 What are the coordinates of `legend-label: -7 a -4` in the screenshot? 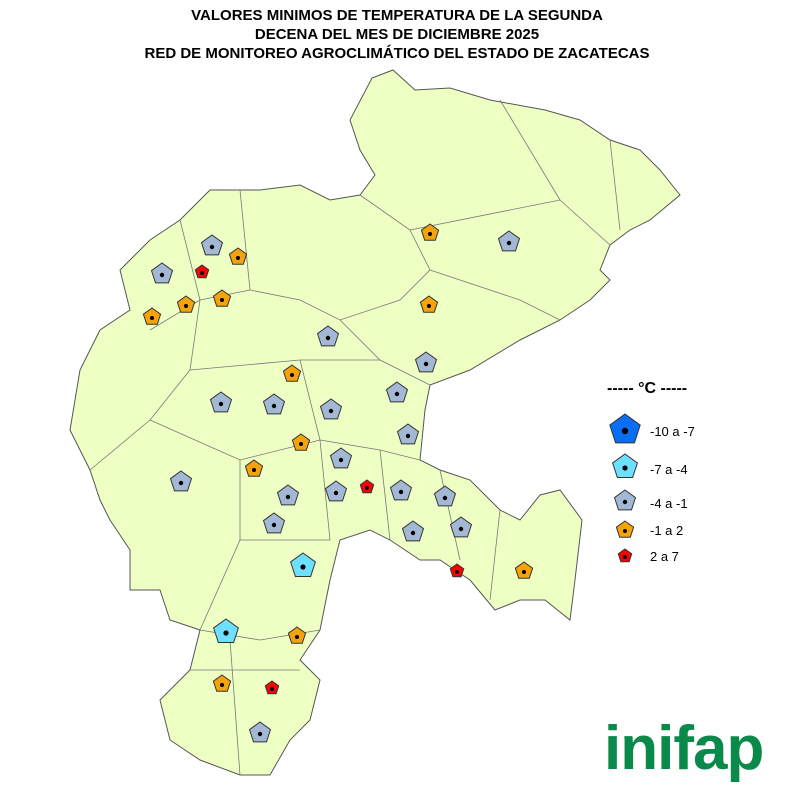 It's located at (669, 469).